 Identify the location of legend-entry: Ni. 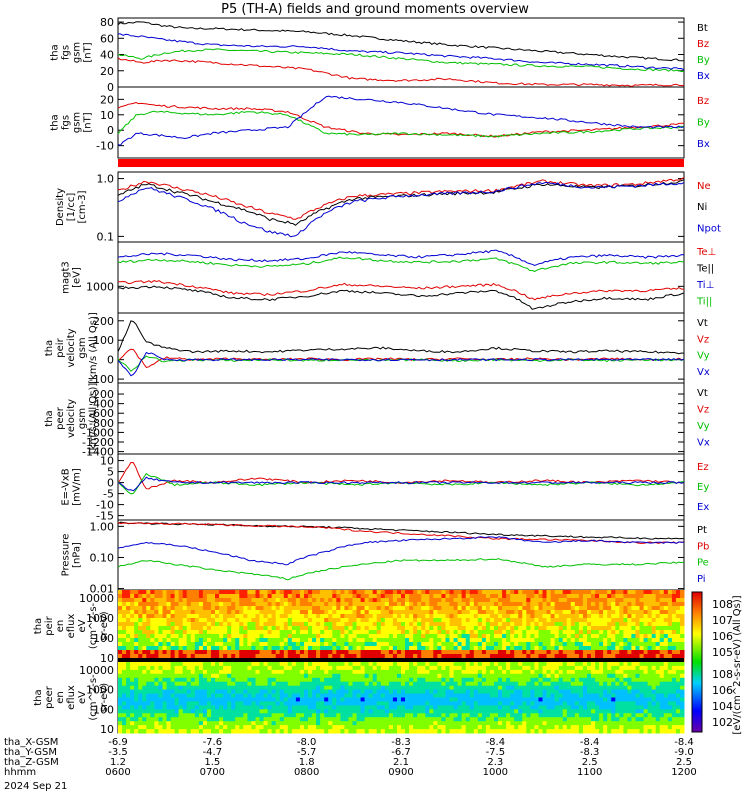
(702, 207).